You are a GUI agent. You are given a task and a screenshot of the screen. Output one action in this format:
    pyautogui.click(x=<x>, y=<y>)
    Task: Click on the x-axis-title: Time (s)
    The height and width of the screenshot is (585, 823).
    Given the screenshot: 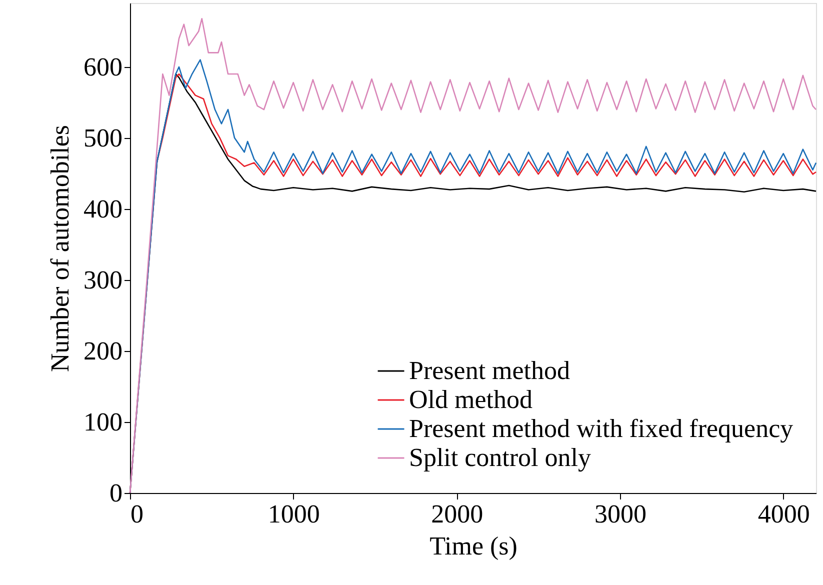 What is the action you would take?
    pyautogui.click(x=474, y=546)
    